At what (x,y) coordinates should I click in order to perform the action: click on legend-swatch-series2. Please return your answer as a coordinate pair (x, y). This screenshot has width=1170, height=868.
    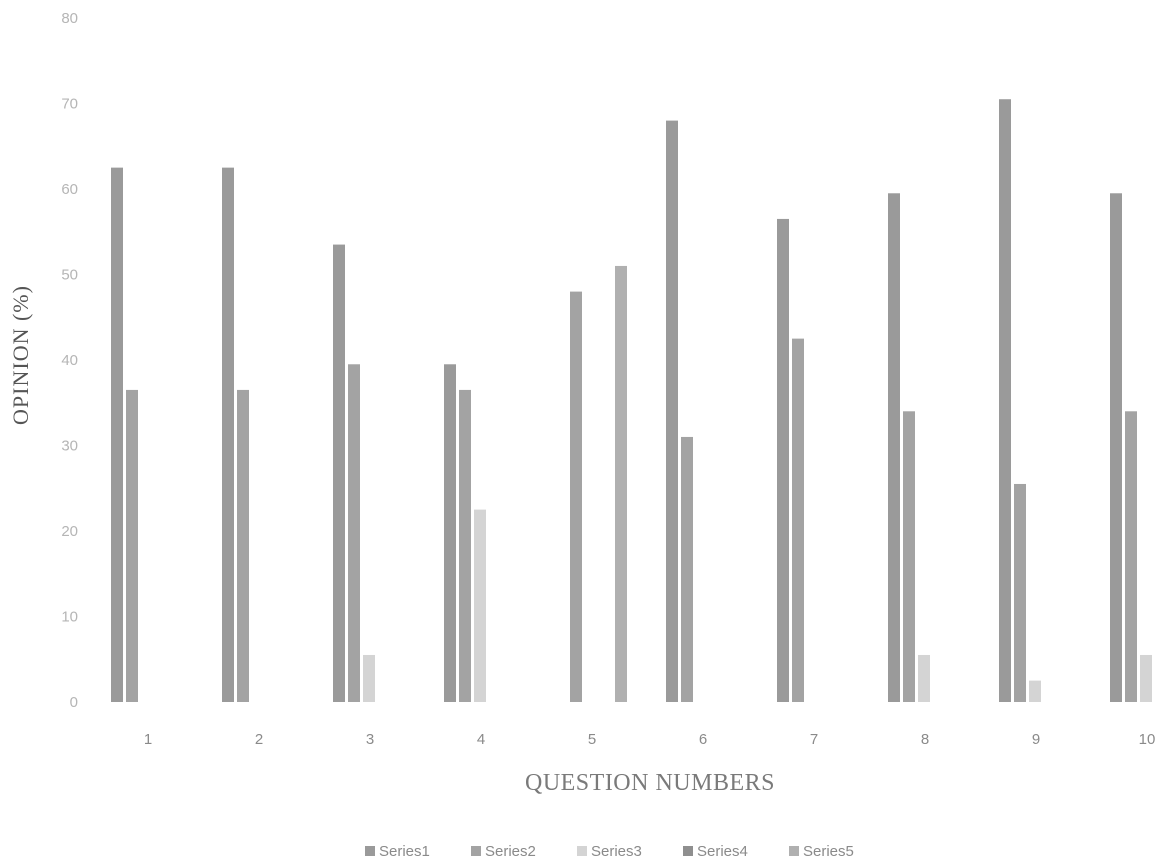
    Looking at the image, I should click on (476, 851).